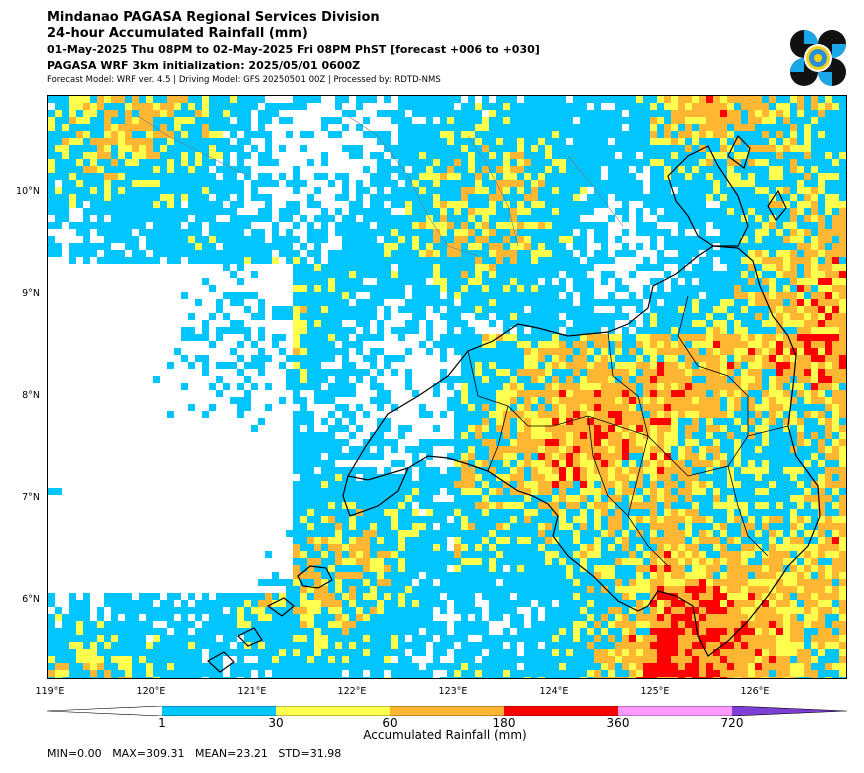 The image size is (864, 773). I want to click on statistics-line: MIN=0.00 MAX=309.31 MEAN=23.21 STD=31.98, so click(194, 753).